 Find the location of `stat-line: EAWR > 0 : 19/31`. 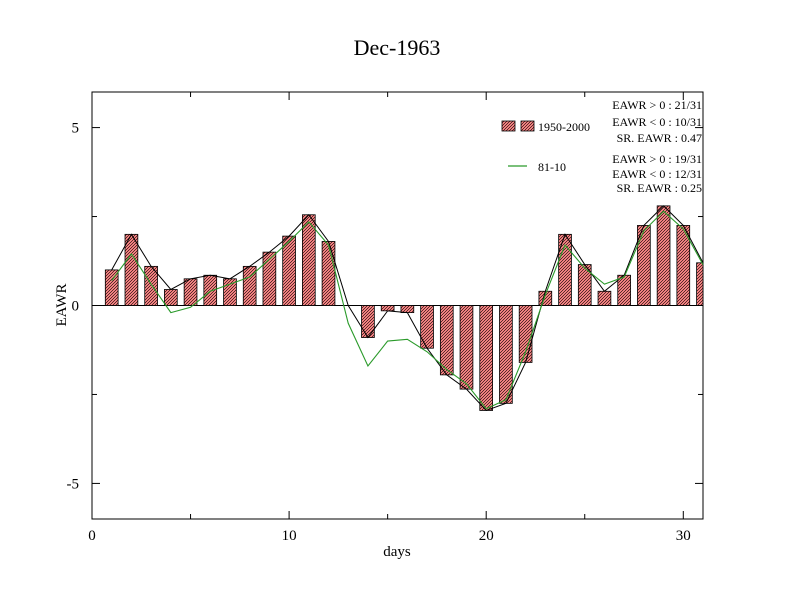

stat-line: EAWR > 0 : 19/31 is located at coordinates (657, 159).